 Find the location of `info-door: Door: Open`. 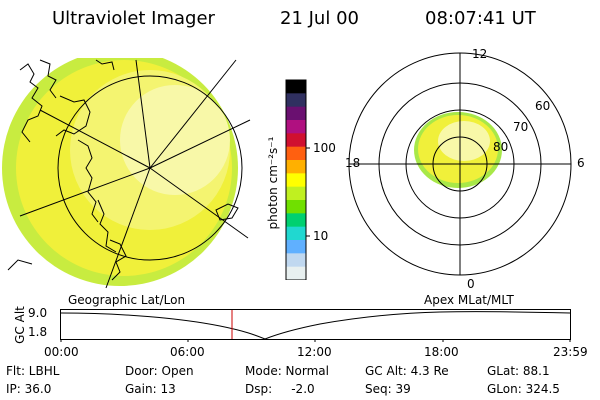

info-door: Door: Open is located at coordinates (159, 371).